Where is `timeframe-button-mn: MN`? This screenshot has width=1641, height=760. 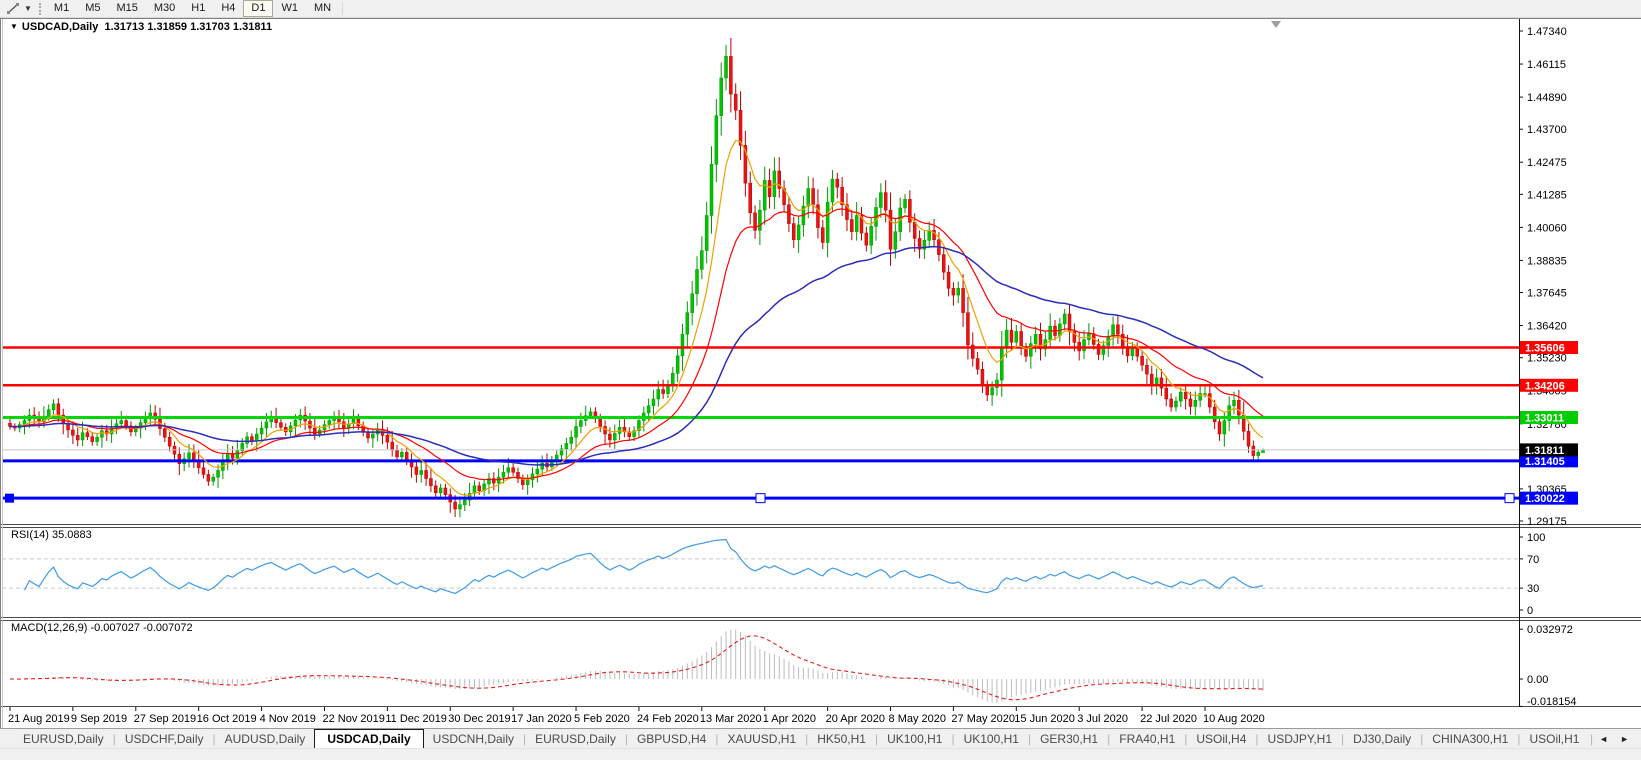 timeframe-button-mn: MN is located at coordinates (322, 8).